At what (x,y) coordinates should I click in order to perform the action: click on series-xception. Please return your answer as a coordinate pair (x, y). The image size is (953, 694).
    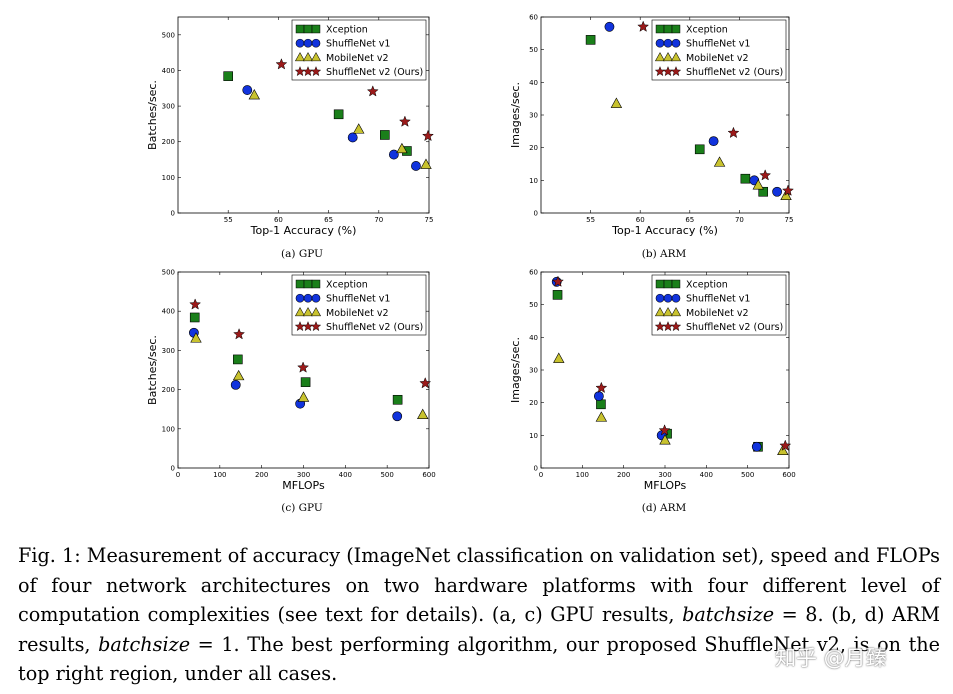
    Looking at the image, I should click on (296, 358).